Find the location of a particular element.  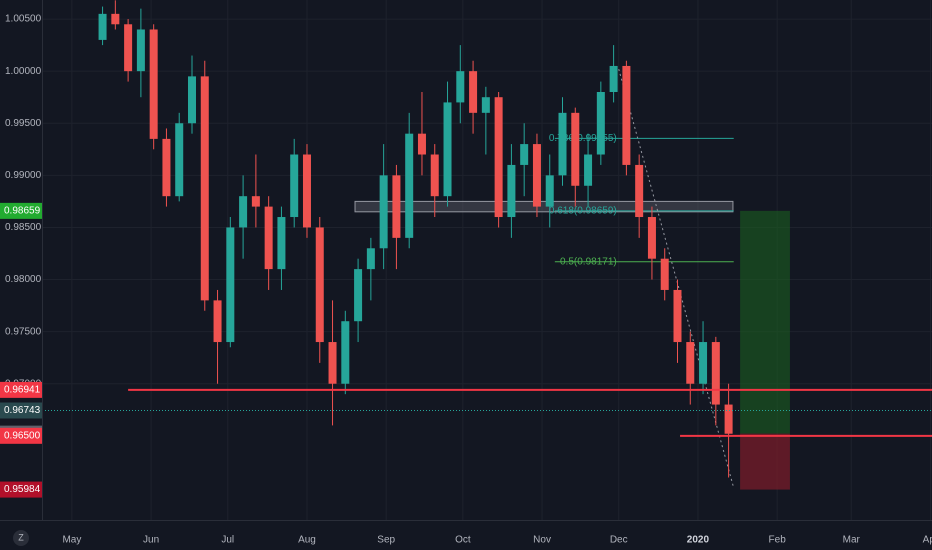

x-tick-label: Jul is located at coordinates (227, 540).